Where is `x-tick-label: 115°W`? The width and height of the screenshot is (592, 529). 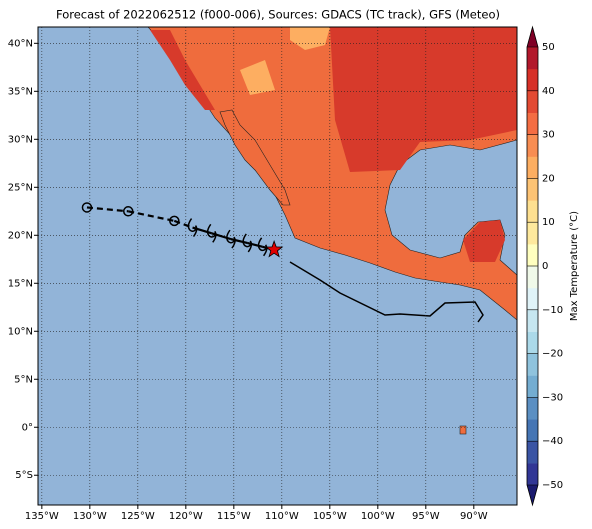 x-tick-label: 115°W is located at coordinates (234, 516).